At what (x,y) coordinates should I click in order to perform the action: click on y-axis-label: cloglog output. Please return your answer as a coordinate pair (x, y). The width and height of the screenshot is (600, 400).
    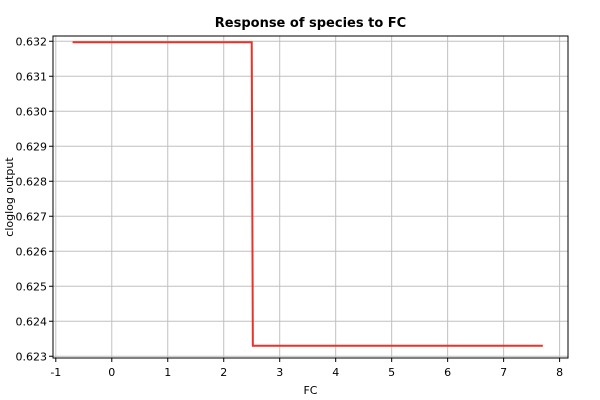
    Looking at the image, I should click on (9, 197).